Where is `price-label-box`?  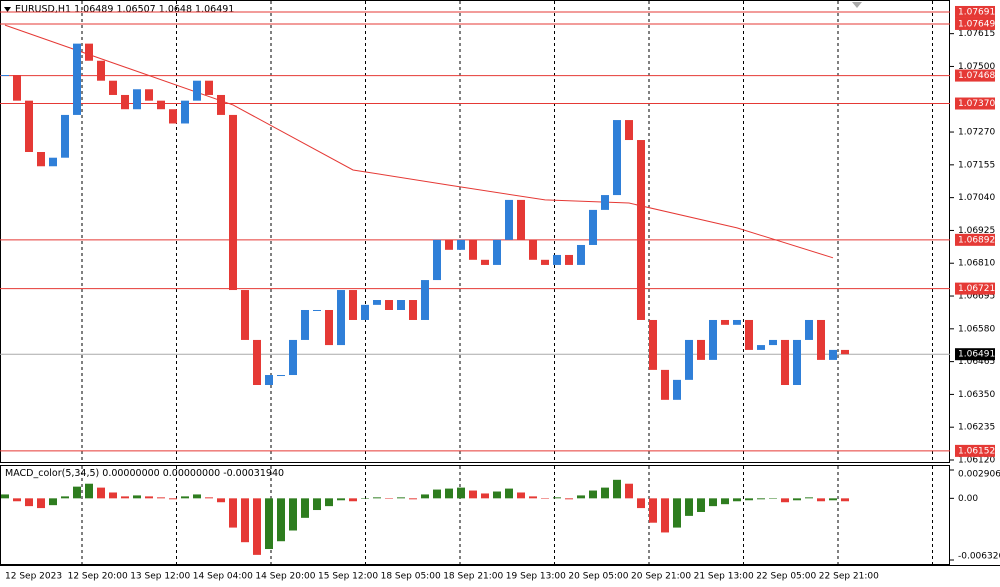 price-label-box is located at coordinates (975, 354).